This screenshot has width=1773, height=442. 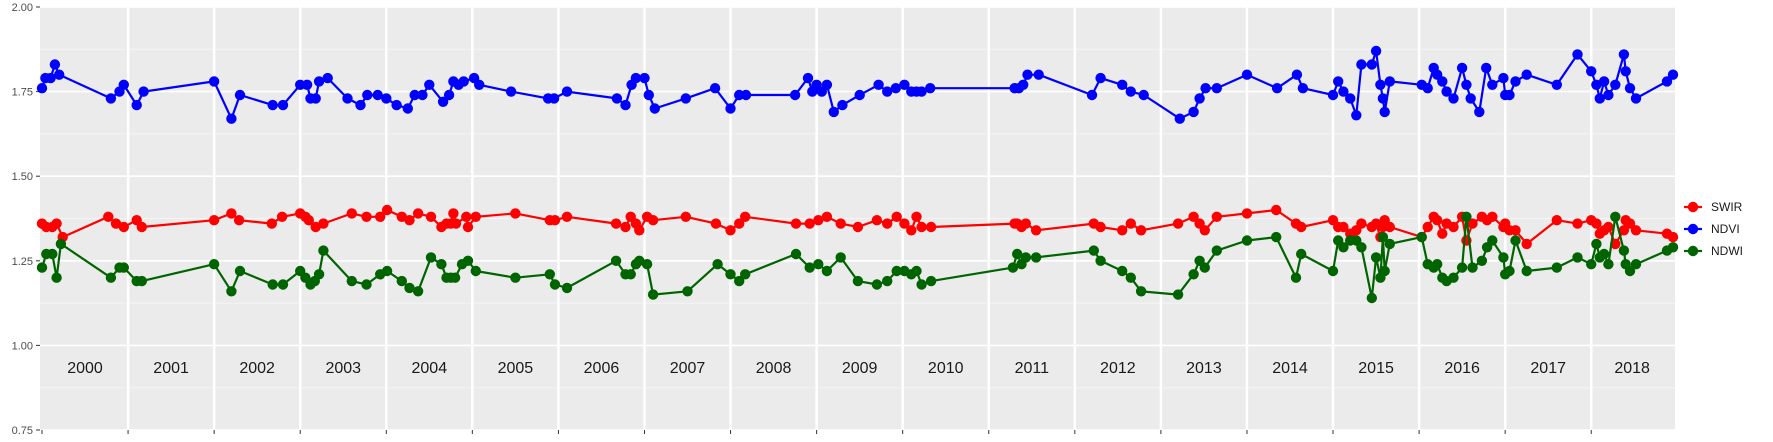 What do you see at coordinates (688, 368) in the screenshot?
I see `year-label: 2007` at bounding box center [688, 368].